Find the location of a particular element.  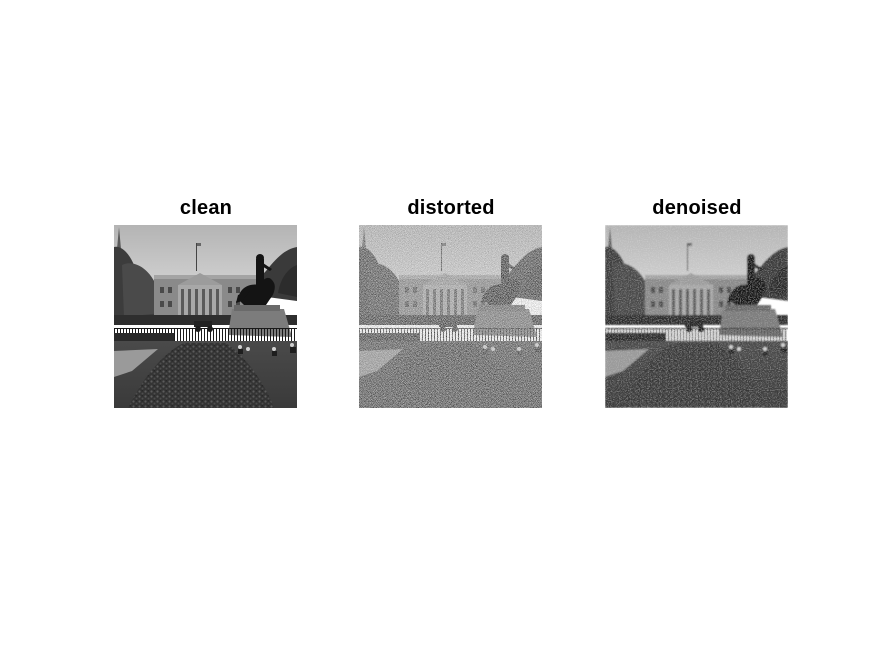

image-clean is located at coordinates (205, 316).